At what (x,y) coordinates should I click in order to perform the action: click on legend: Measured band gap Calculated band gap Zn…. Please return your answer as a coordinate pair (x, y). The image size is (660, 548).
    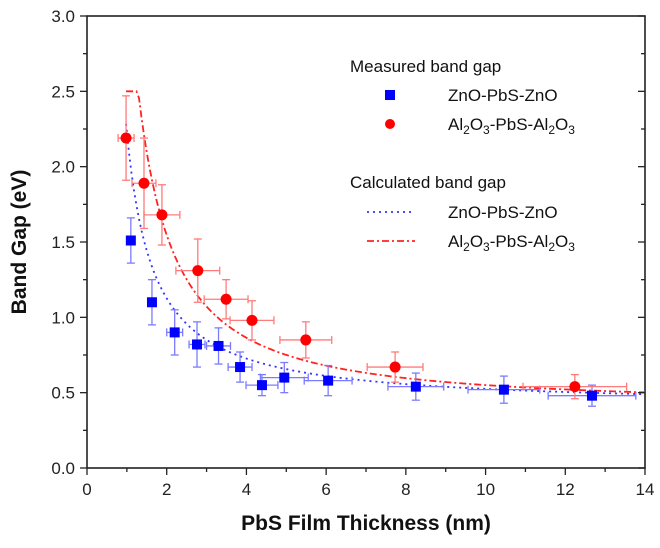
    Looking at the image, I should click on (462, 155).